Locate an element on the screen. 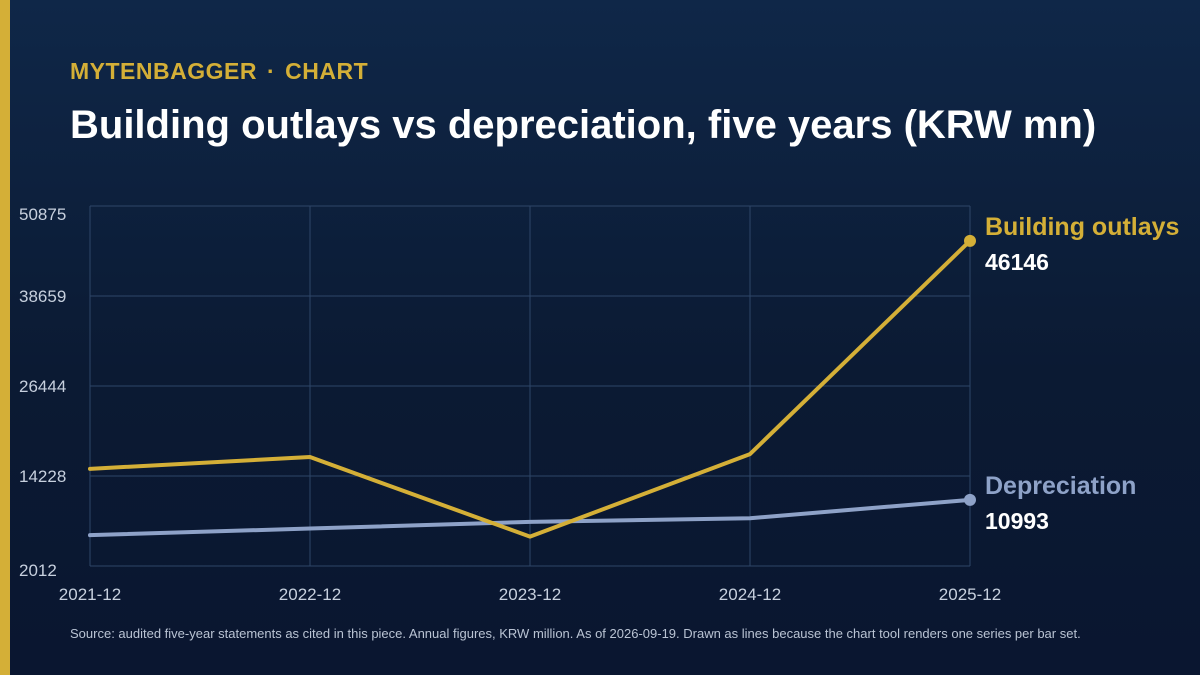 The image size is (1200, 675). y-tick-label: 38659 is located at coordinates (42, 296).